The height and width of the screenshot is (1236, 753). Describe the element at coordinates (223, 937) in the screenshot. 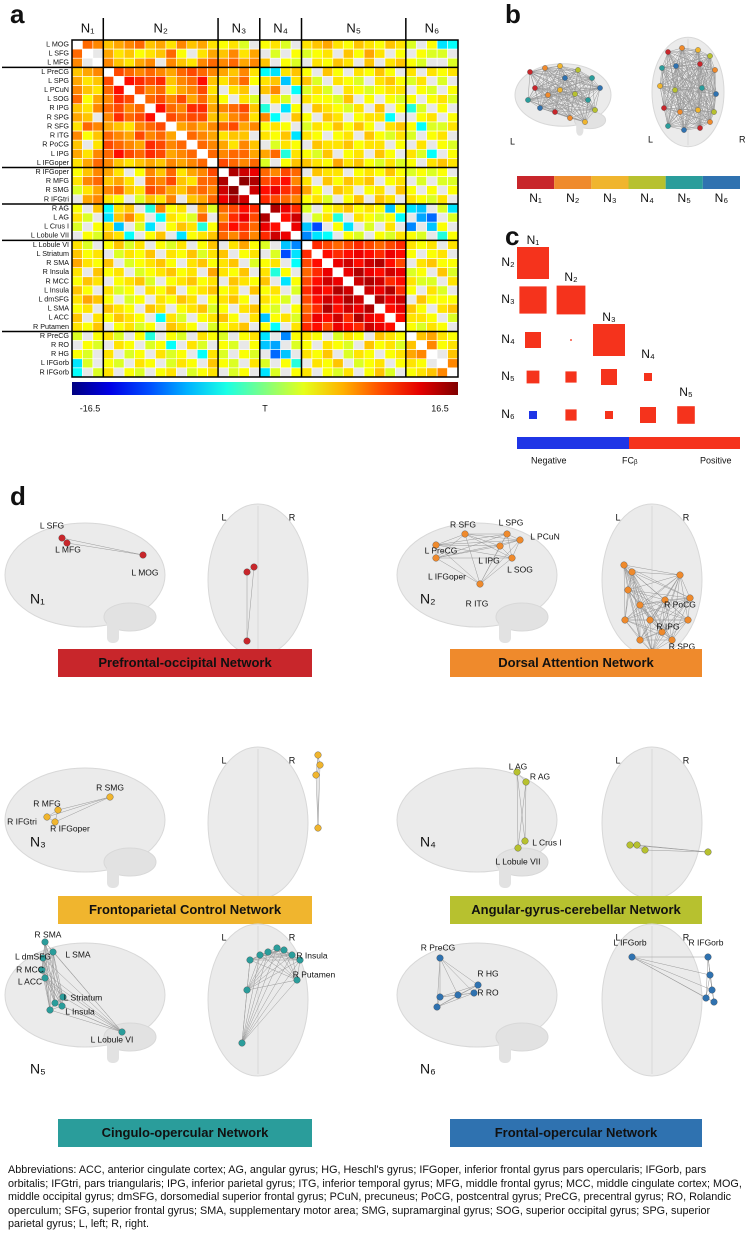

I see `side-label: L` at that location.